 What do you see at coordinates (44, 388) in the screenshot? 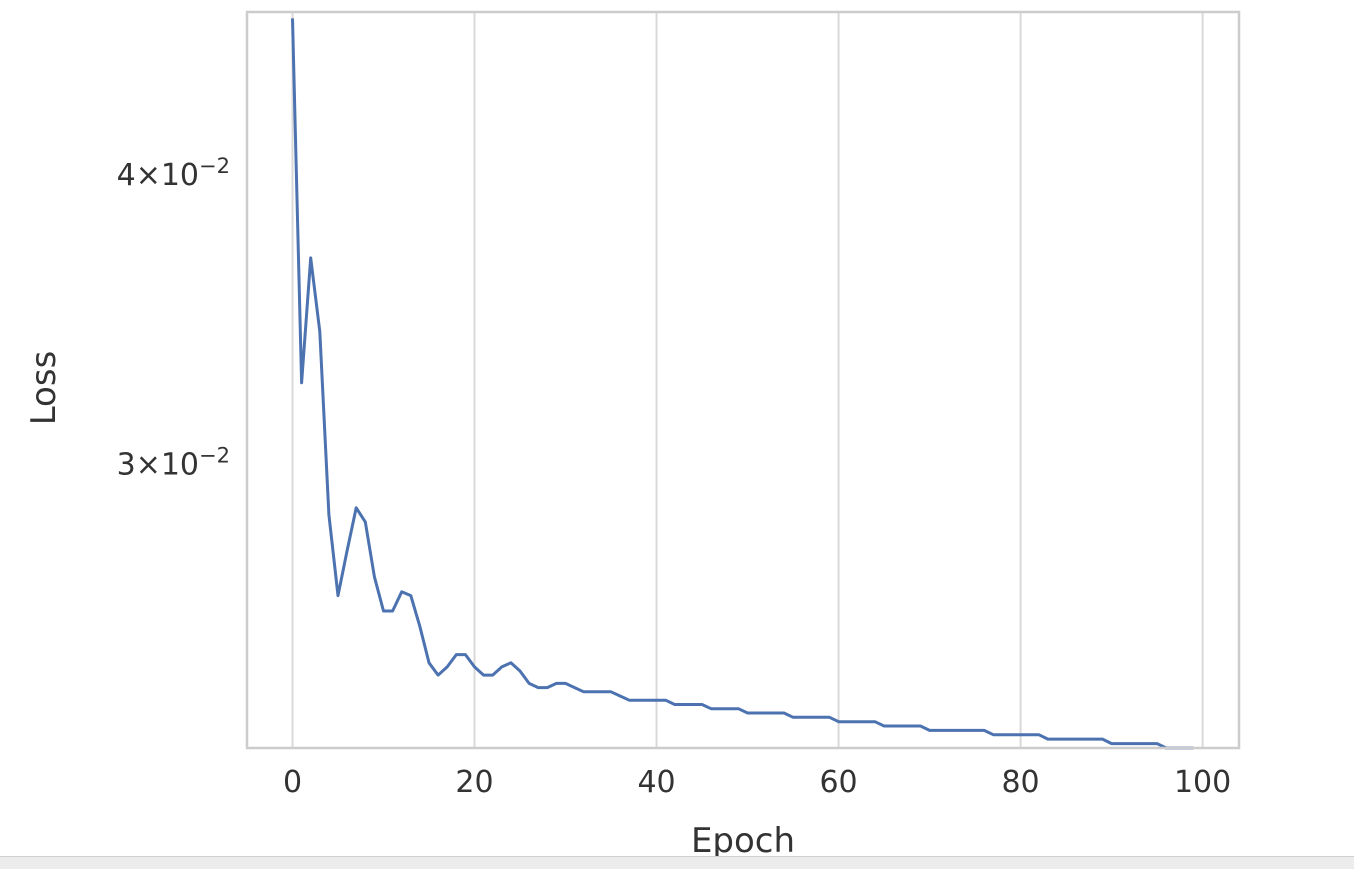
I see `y-axis-label: Loss` at bounding box center [44, 388].